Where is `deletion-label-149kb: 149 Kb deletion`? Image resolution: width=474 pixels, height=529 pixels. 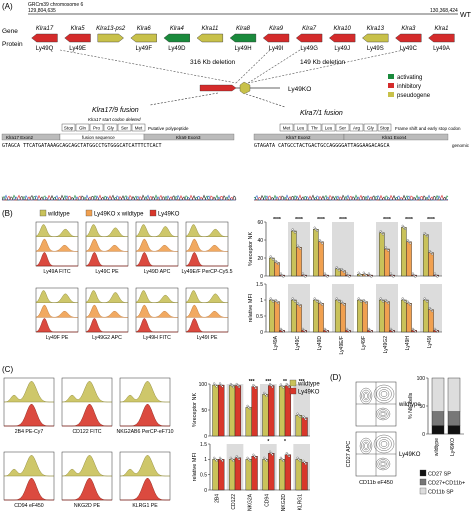 deletion-label-149kb: 149 Kb deletion is located at coordinates (323, 62).